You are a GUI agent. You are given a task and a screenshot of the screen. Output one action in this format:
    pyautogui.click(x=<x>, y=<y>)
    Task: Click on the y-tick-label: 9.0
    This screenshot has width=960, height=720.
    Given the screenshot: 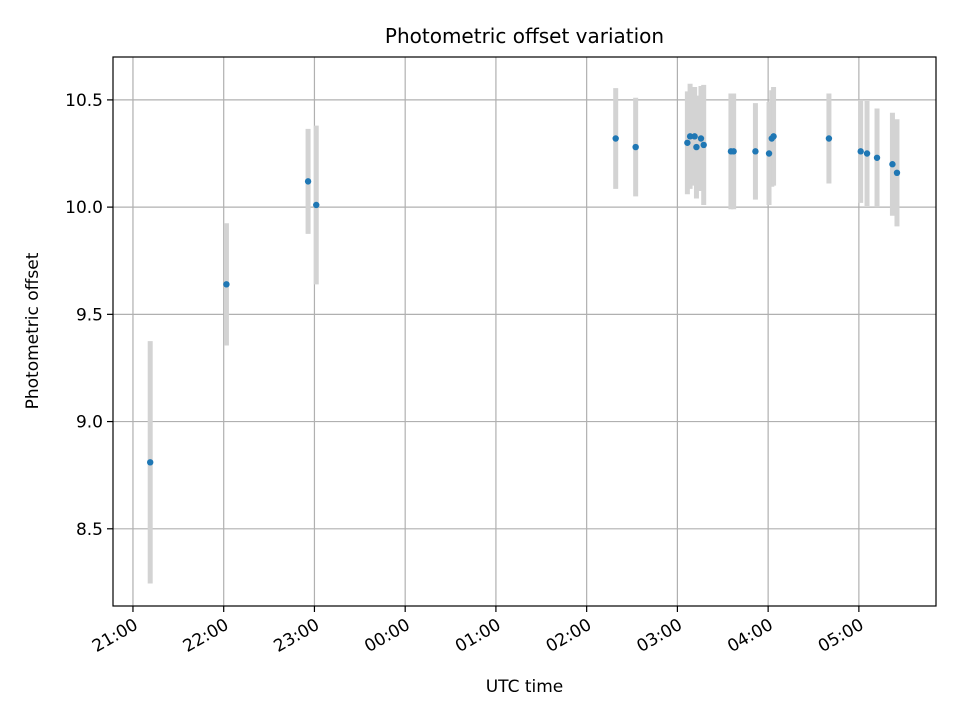 What is the action you would take?
    pyautogui.click(x=89, y=423)
    